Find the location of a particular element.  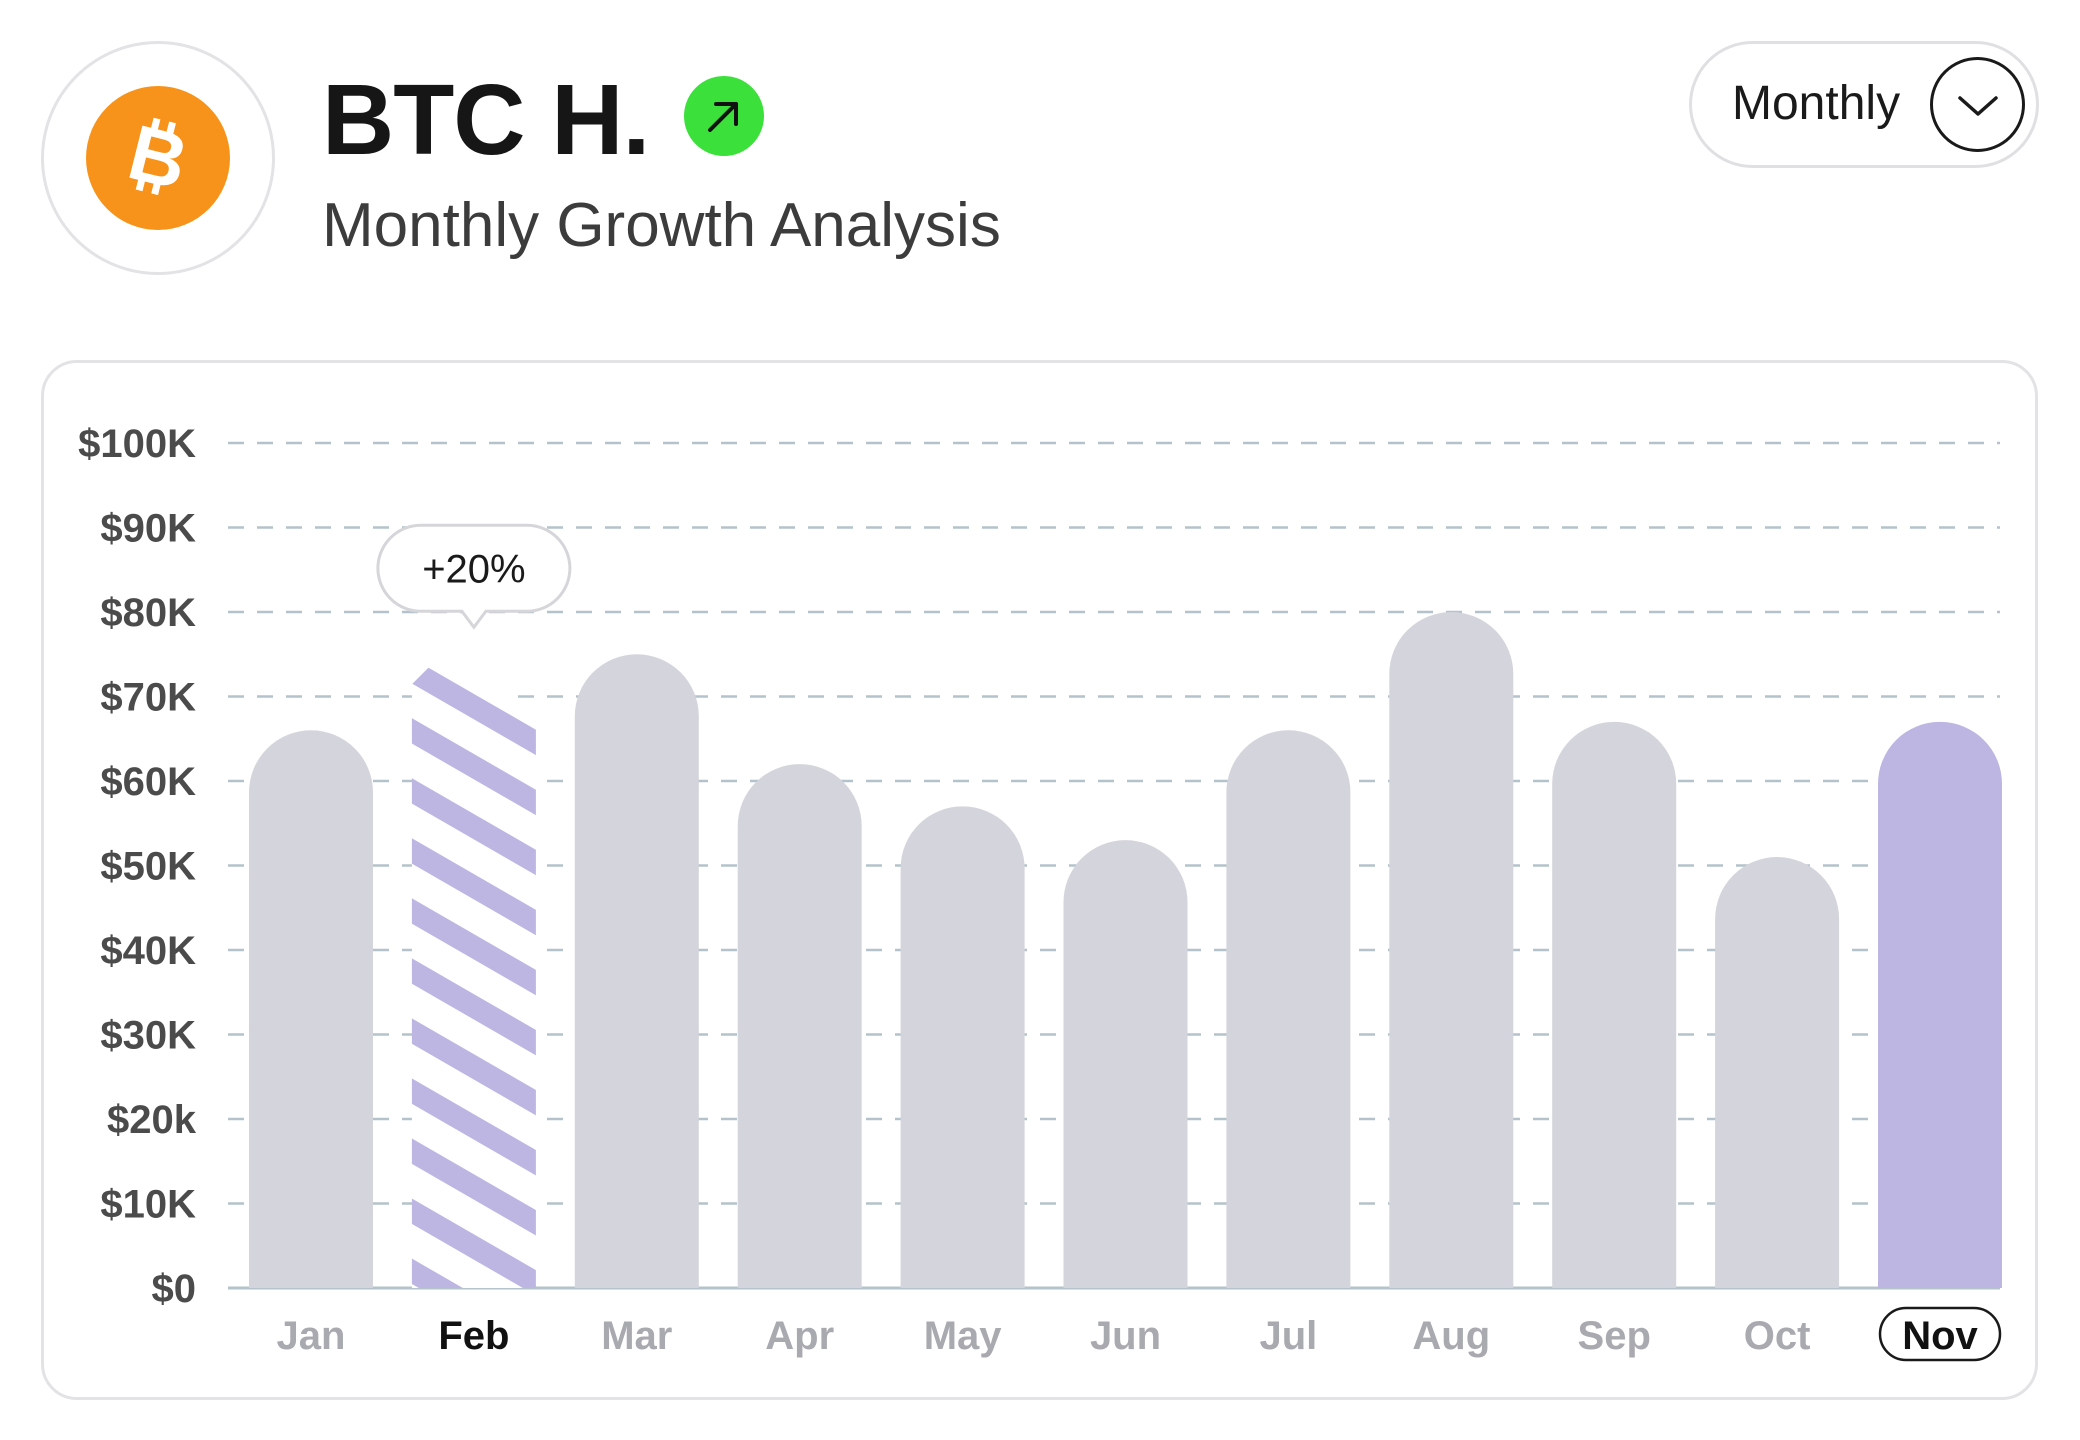

y-tick-label: $10K is located at coordinates (148, 1205).